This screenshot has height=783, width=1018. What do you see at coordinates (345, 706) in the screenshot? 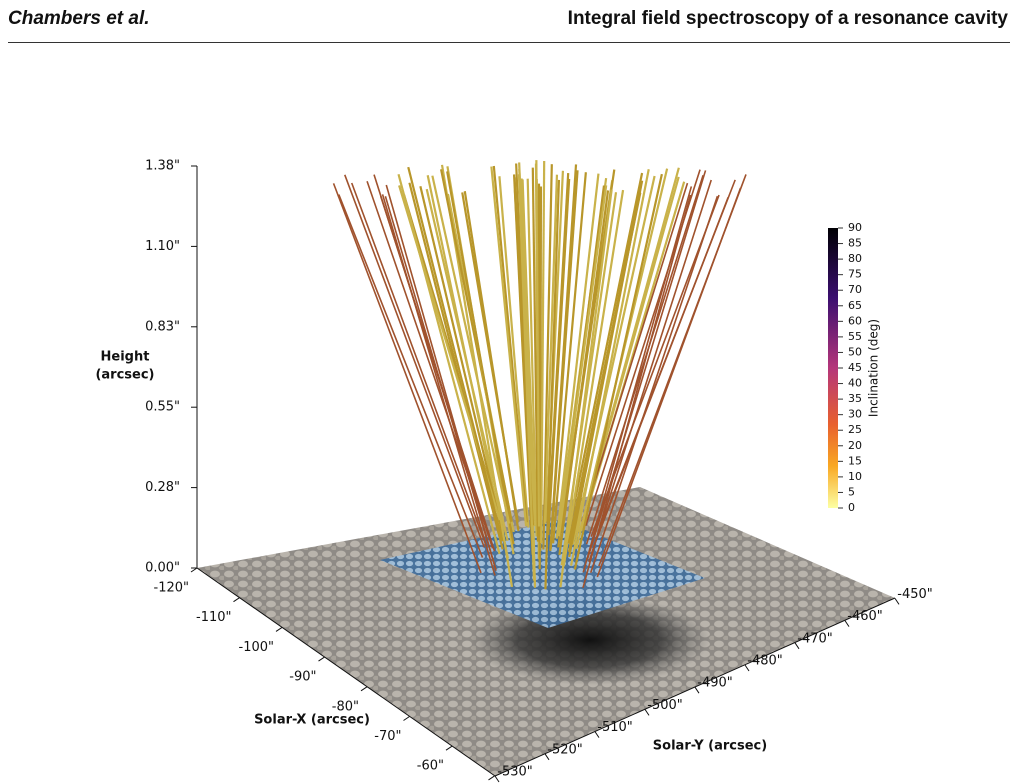
I see `x-tick-label: -80"` at bounding box center [345, 706].